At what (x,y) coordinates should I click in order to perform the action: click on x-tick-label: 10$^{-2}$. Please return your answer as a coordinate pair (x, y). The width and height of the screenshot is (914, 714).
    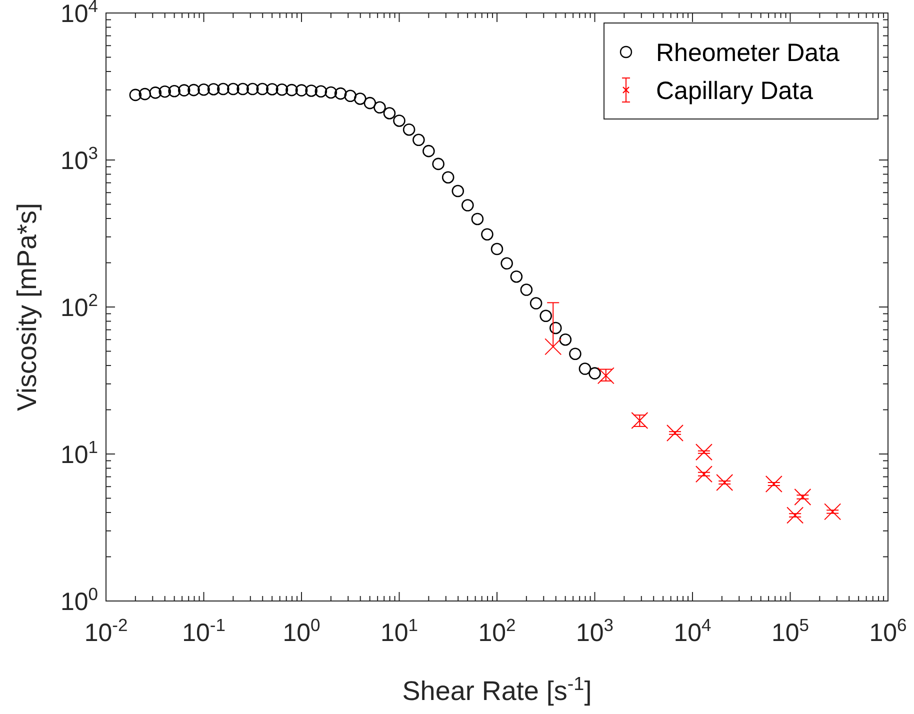
    Looking at the image, I should click on (106, 631).